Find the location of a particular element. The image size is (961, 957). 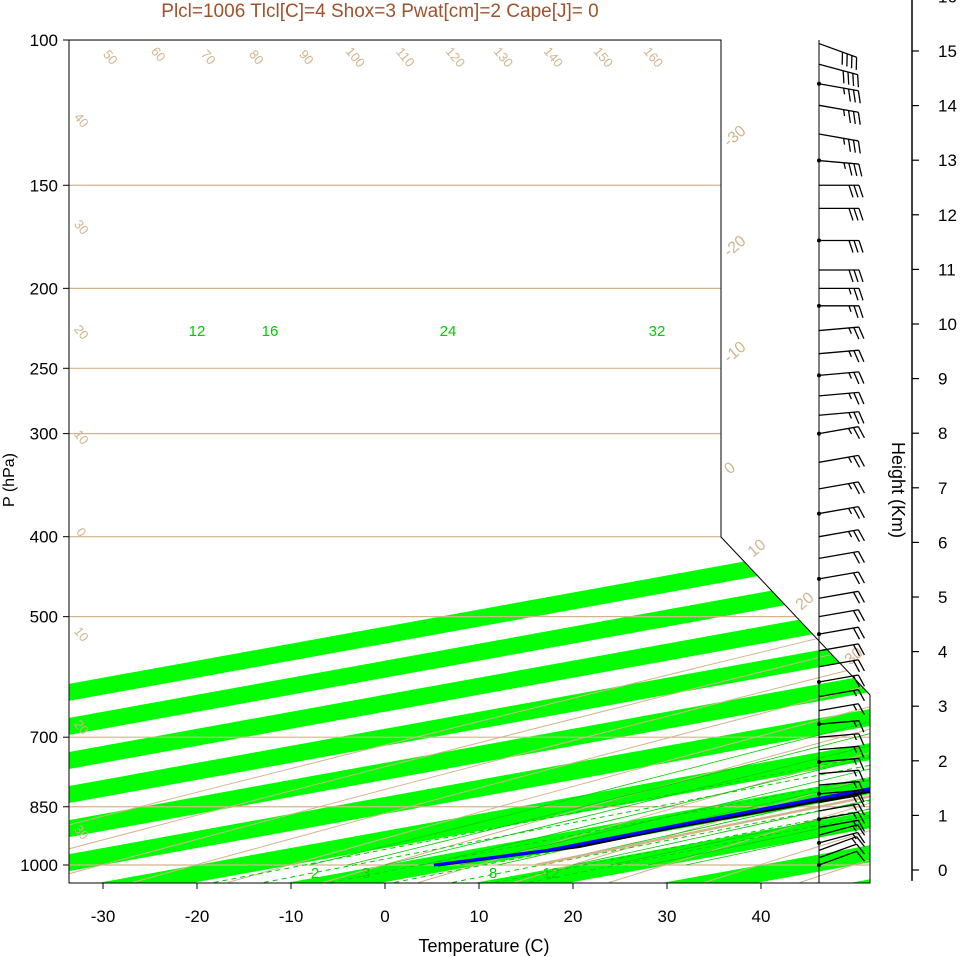

y-tick-label: 150 is located at coordinates (44, 185).